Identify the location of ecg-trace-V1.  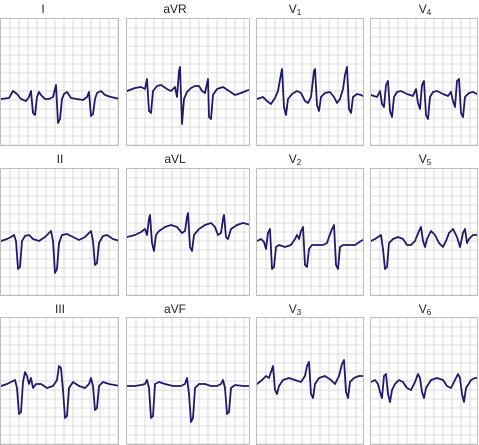
(310, 82).